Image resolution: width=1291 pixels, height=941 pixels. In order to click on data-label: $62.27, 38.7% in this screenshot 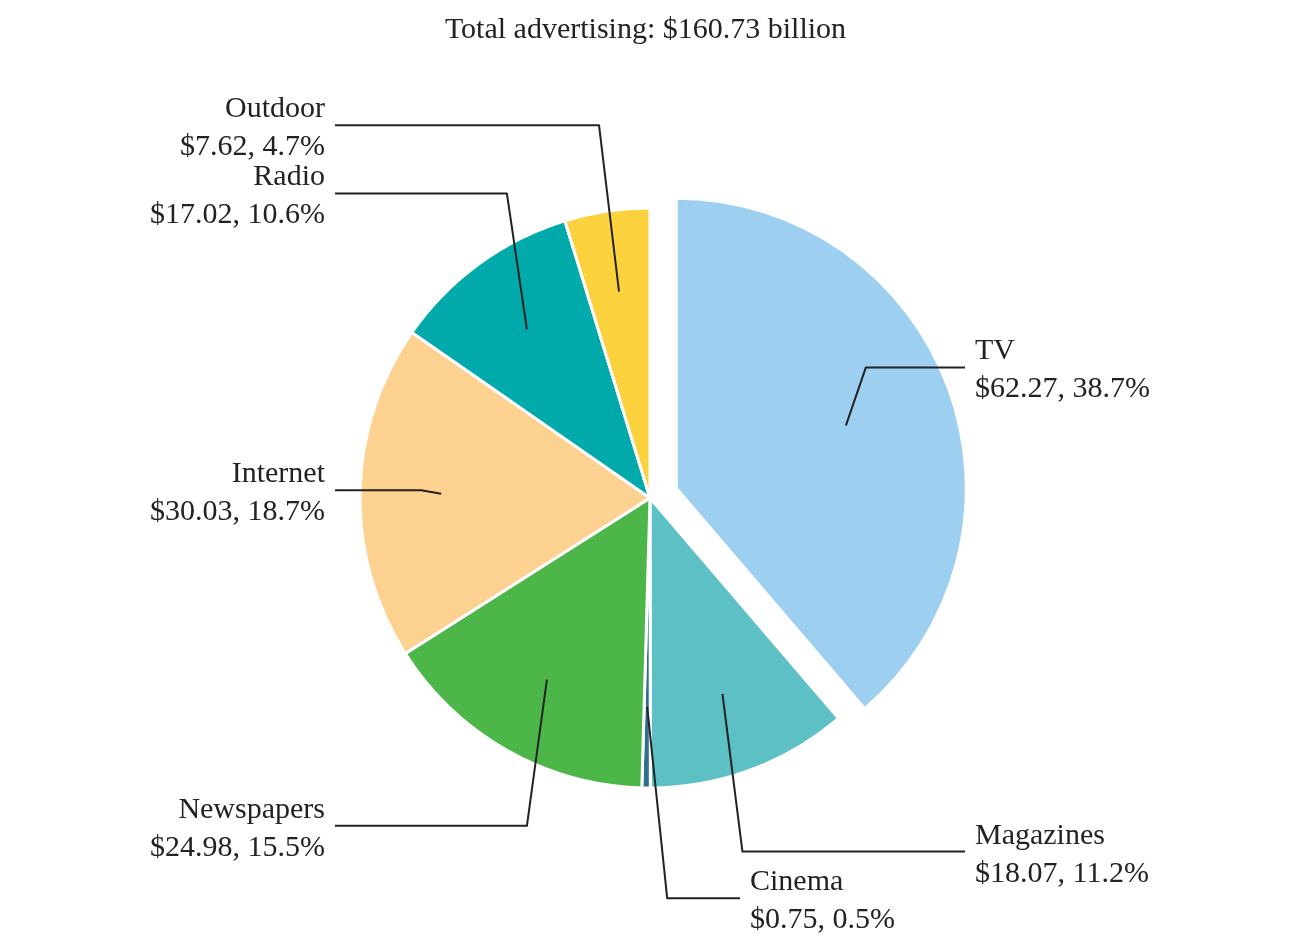, I will do `click(1062, 387)`.